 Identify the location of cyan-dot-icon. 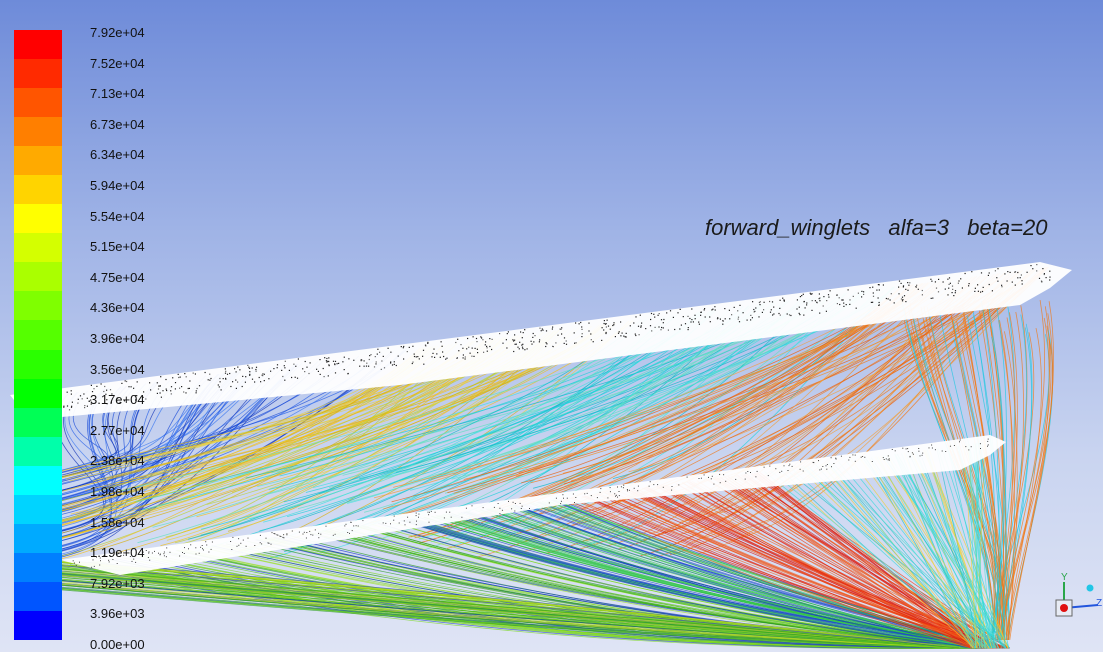
(1090, 588).